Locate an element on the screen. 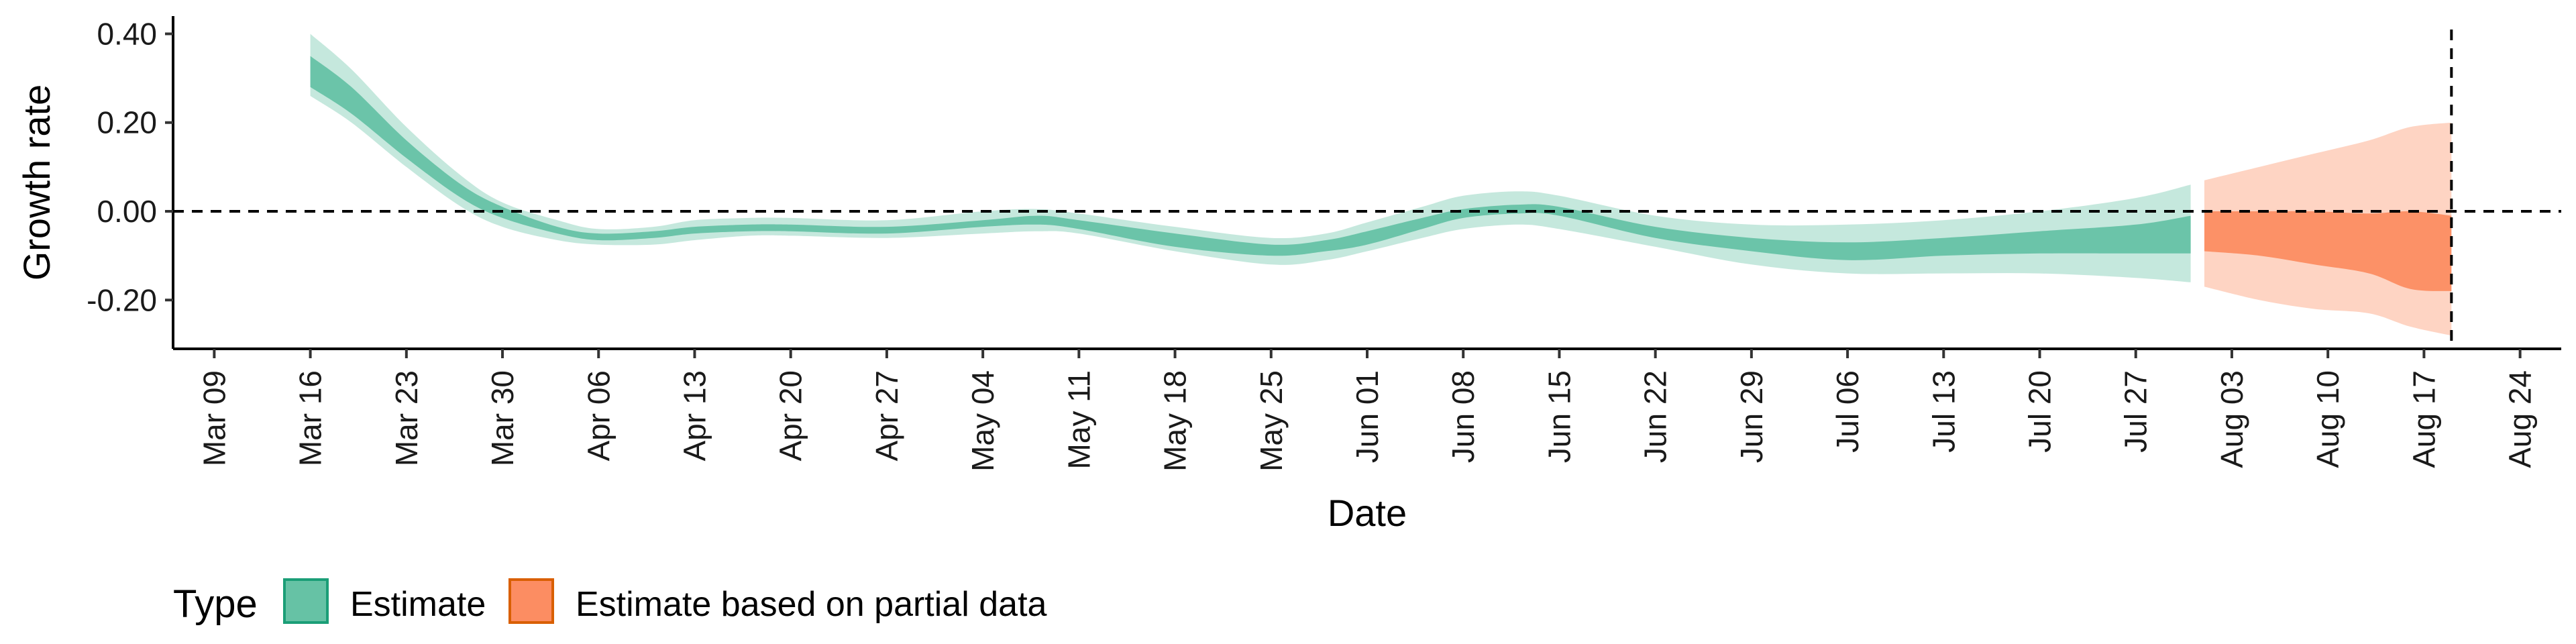 This screenshot has width=2576, height=644. x-tick-label: Mar 09 is located at coordinates (214, 418).